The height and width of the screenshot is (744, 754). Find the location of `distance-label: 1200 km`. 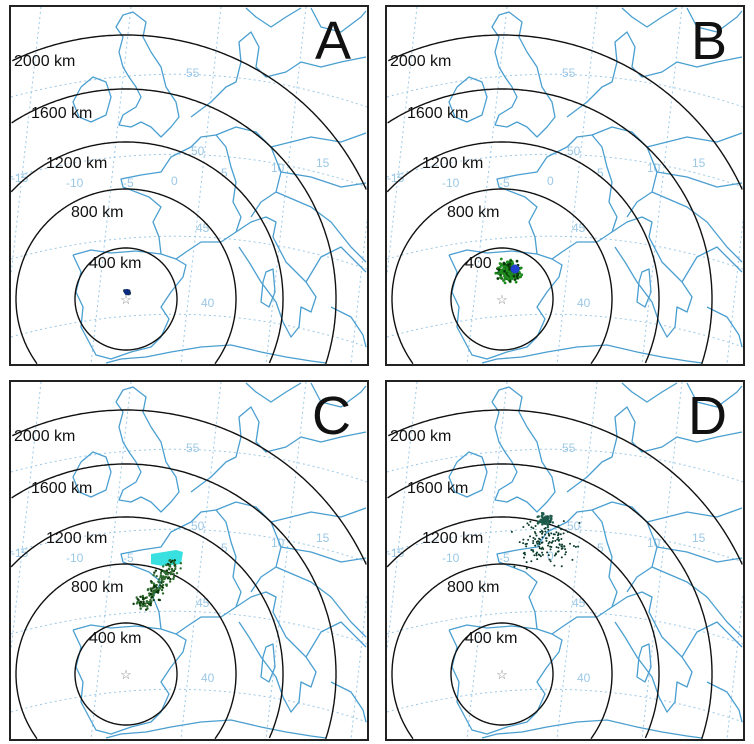

distance-label: 1200 km is located at coordinates (453, 538).